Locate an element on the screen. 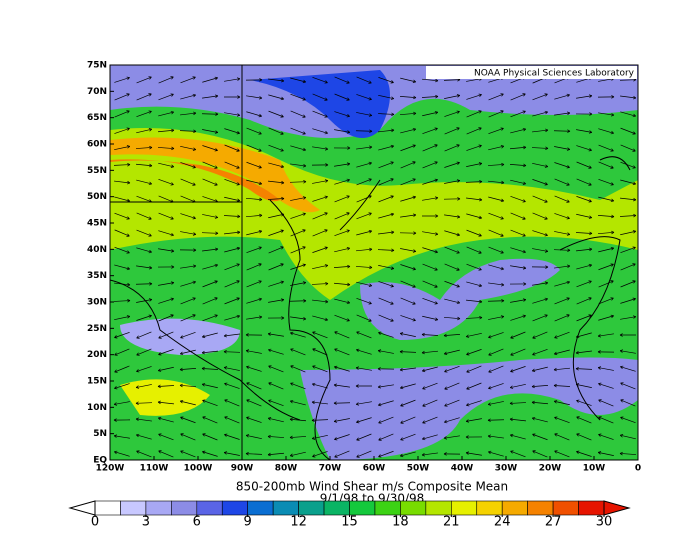  credit: NOAA Physical Sciences Laboratory is located at coordinates (554, 74).